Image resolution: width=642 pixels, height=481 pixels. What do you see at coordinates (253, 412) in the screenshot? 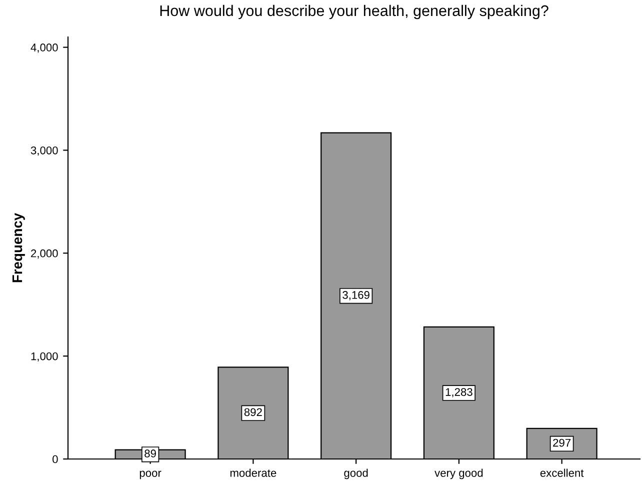
I see `data-label: 892` at bounding box center [253, 412].